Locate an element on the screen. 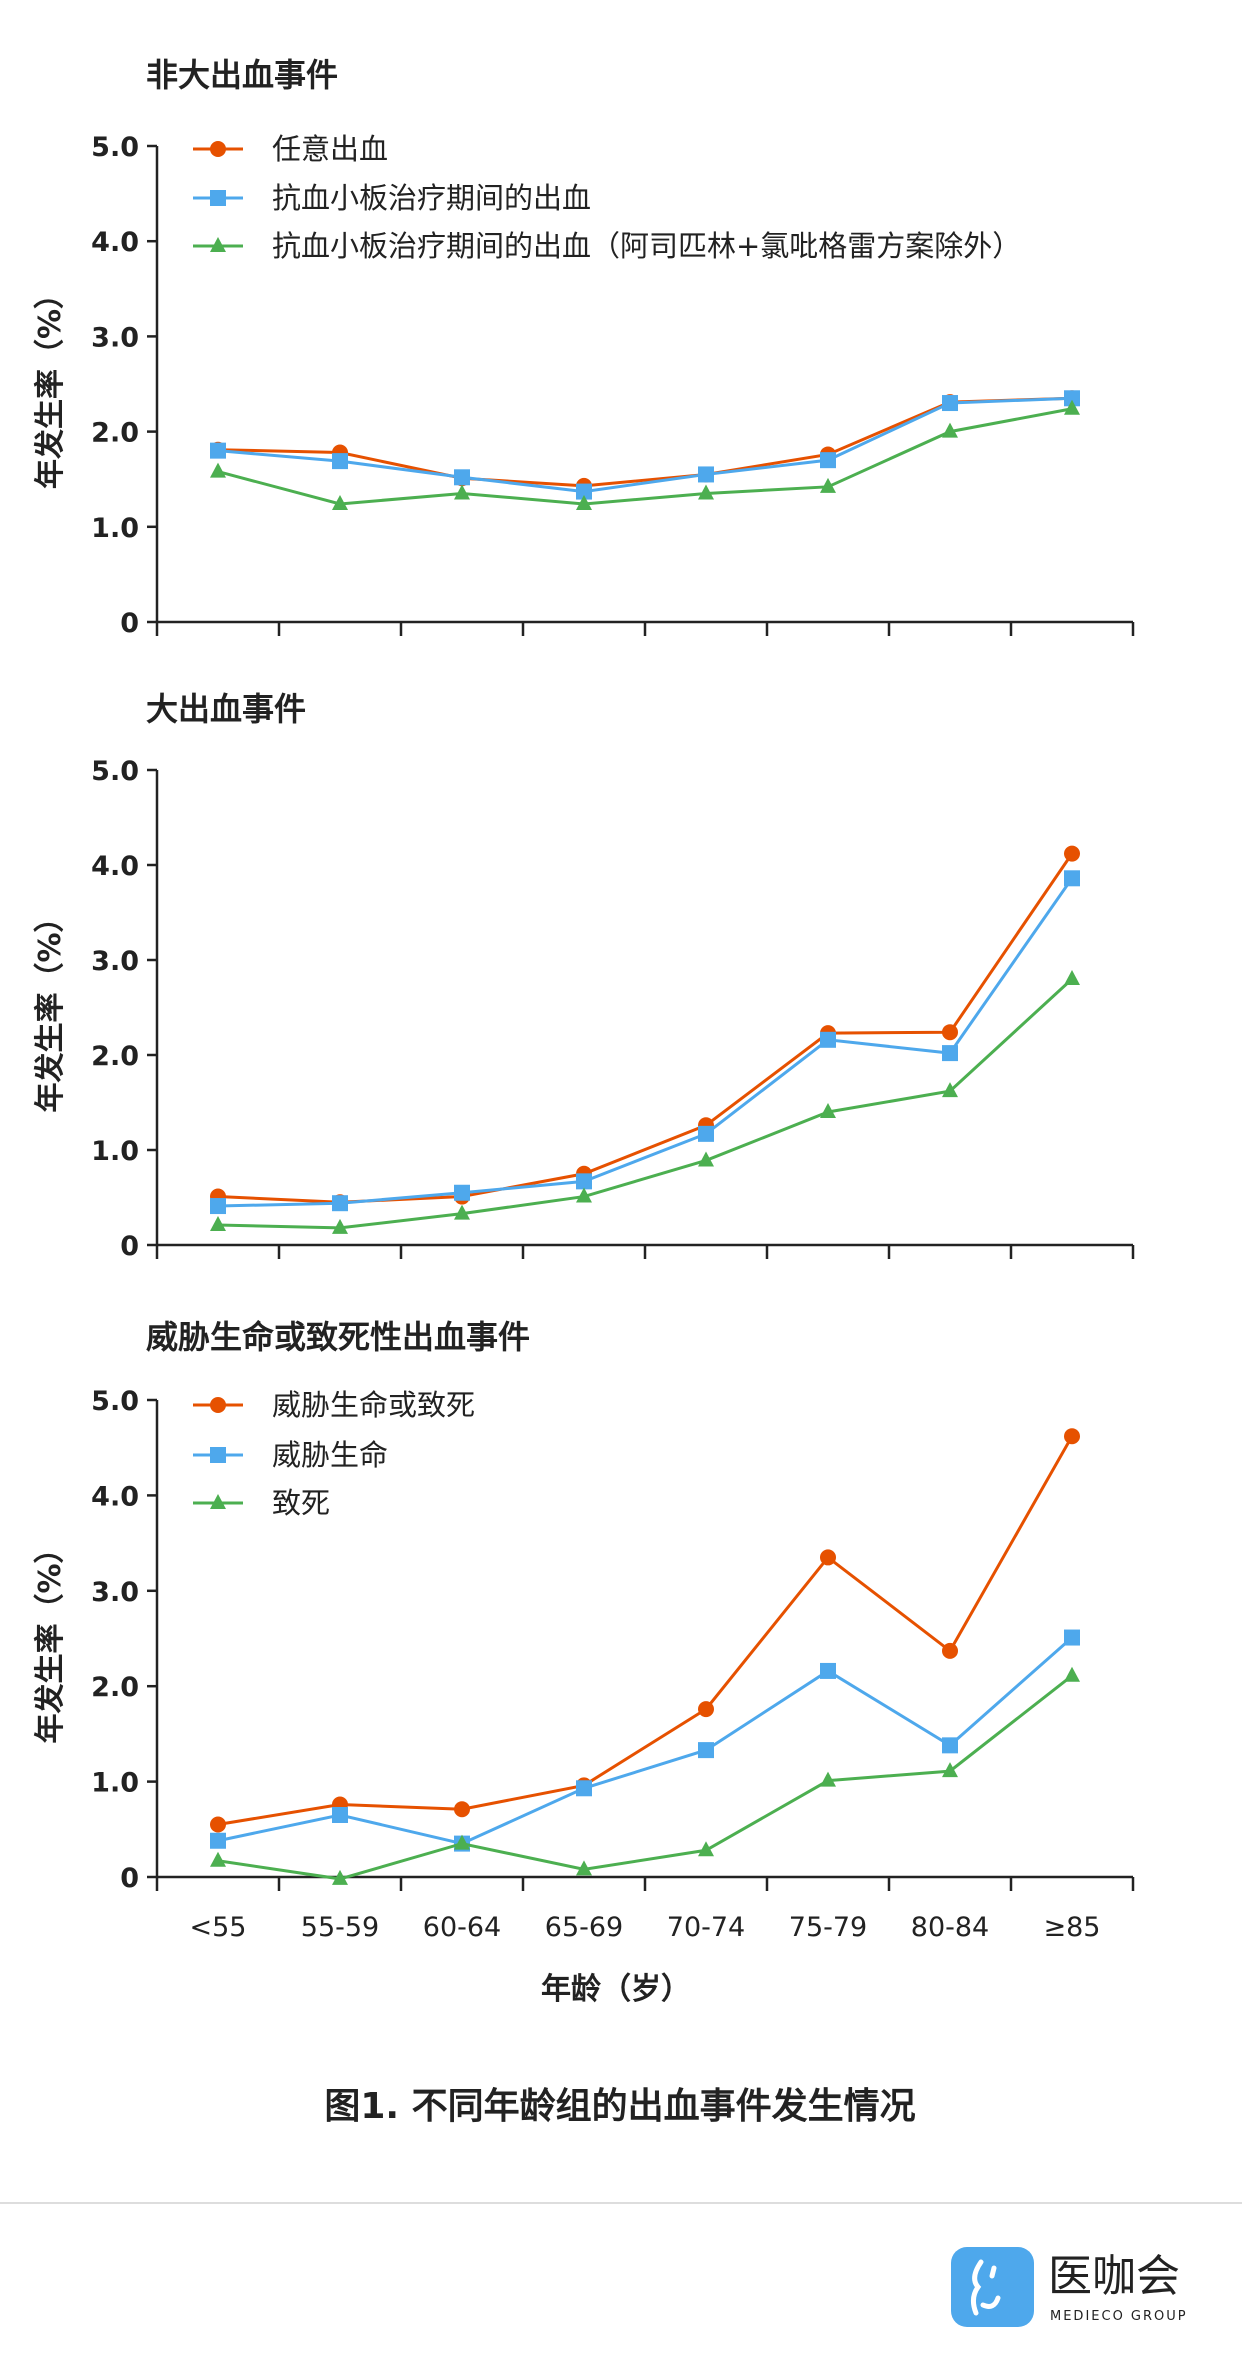 This screenshot has height=2365, width=1242. legend-item: 威胁生命或致死 is located at coordinates (334, 1405).